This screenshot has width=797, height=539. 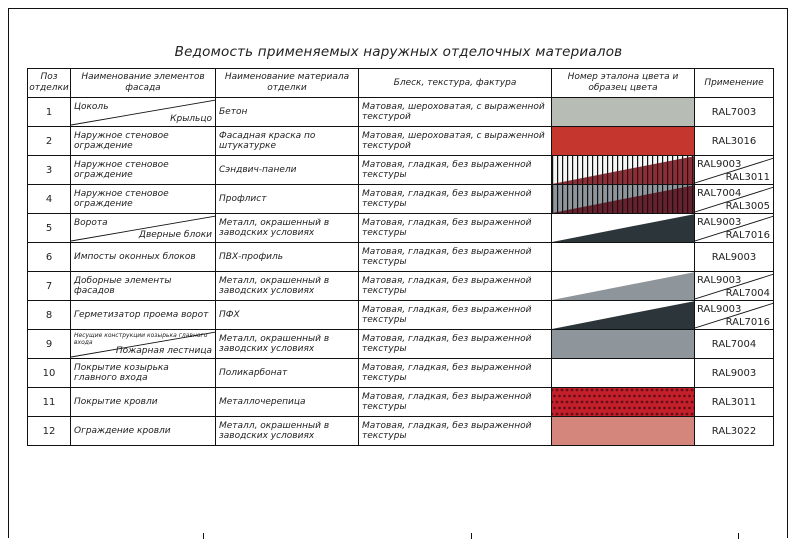 I want to click on cell-material: Металл, окрашенный в заводских условиях, so click(x=287, y=228).